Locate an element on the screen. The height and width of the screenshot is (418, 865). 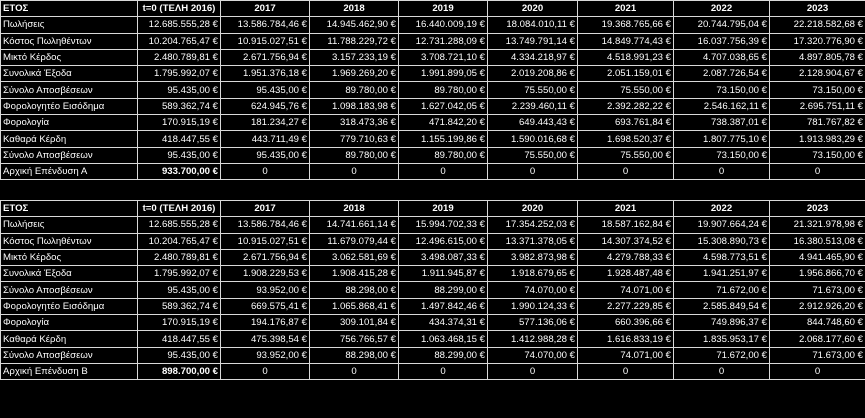
value-cell: 1.990.124,33 € is located at coordinates (532, 306).